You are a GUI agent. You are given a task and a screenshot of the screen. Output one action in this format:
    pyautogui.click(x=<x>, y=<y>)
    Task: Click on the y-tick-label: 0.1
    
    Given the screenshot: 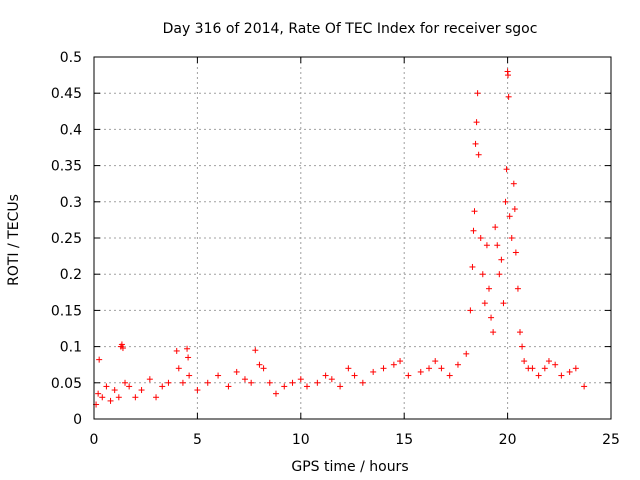 What is the action you would take?
    pyautogui.click(x=71, y=348)
    